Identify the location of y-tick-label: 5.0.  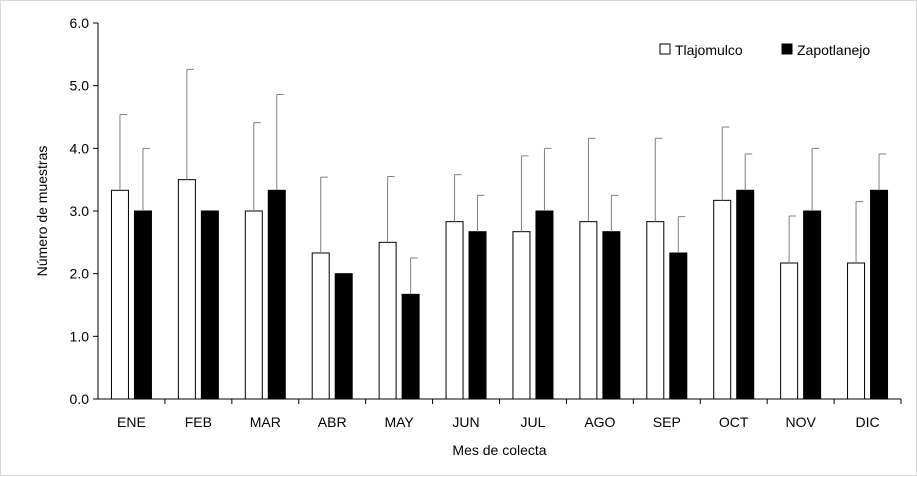
(80, 86).